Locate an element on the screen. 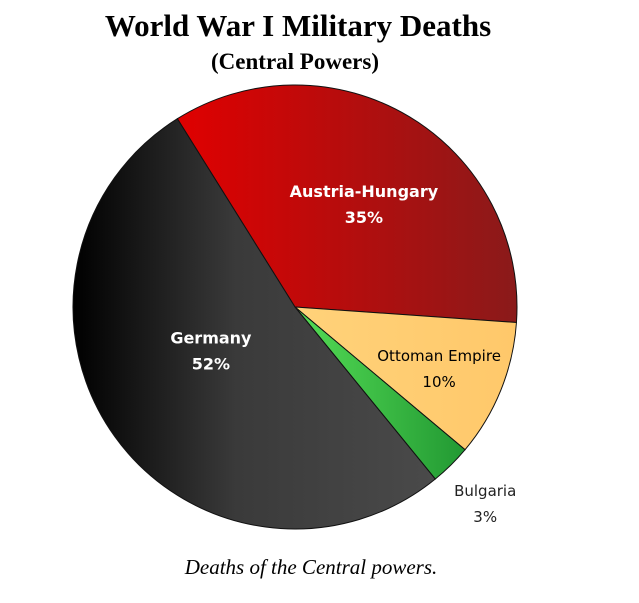 The height and width of the screenshot is (603, 639). slice-label-bulgaria: Bulgaria is located at coordinates (485, 491).